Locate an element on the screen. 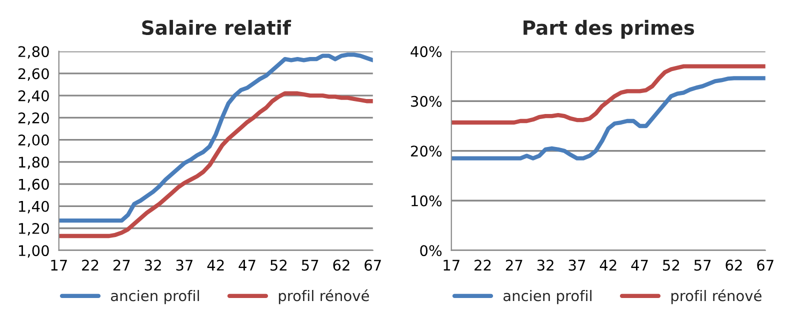  y-tick-label: 10% is located at coordinates (427, 200).